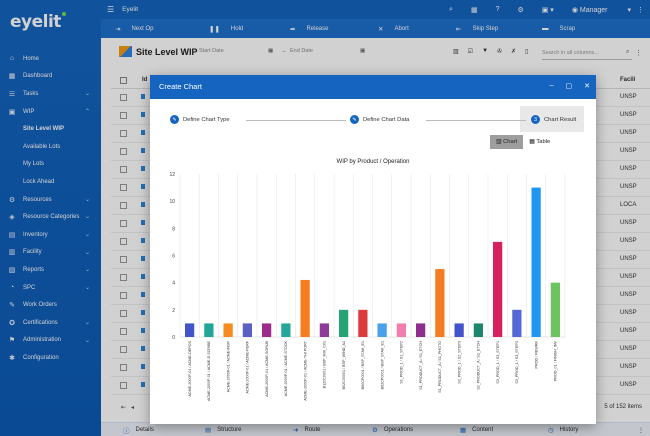 This screenshot has height=436, width=650. What do you see at coordinates (527, 52) in the screenshot?
I see `columns-icon: ▯` at bounding box center [527, 52].